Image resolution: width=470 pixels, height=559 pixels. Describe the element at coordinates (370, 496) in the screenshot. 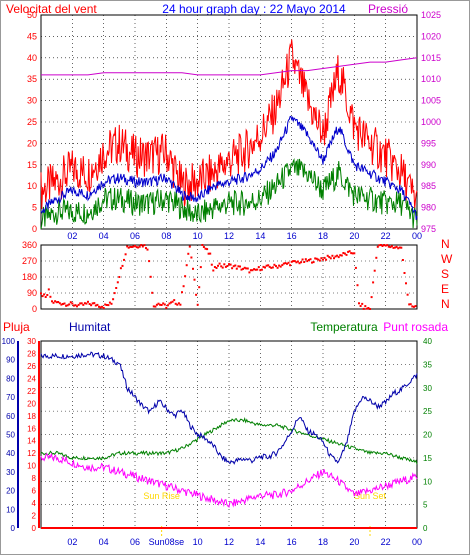

I see `sun-event-label: Sun Set` at that location.